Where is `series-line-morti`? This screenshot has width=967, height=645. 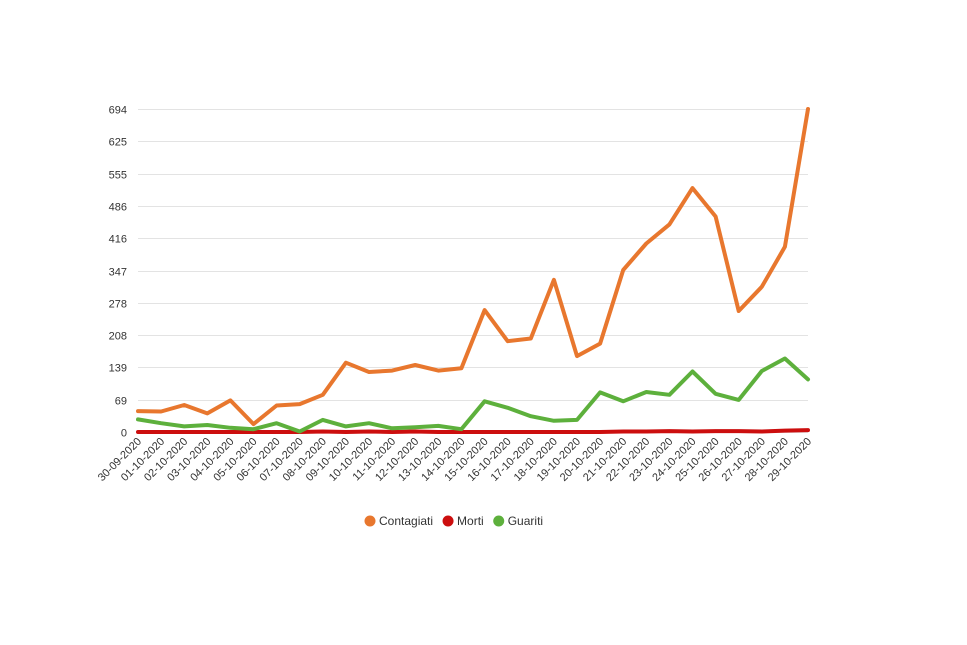 series-line-morti is located at coordinates (473, 431).